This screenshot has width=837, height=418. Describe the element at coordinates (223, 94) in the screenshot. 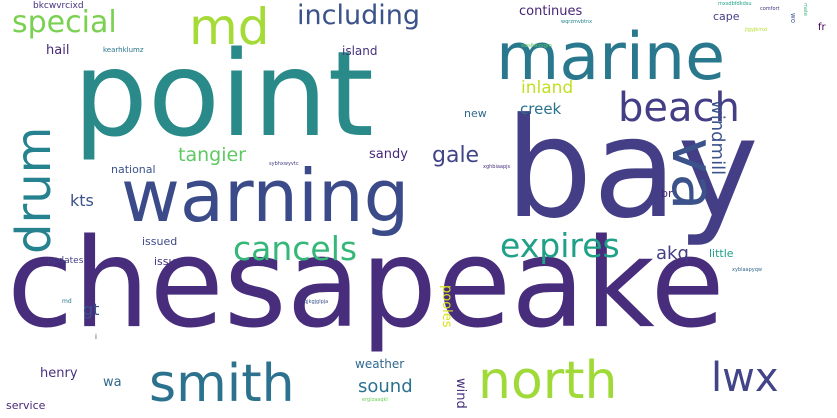

I see `word-point: point` at that location.